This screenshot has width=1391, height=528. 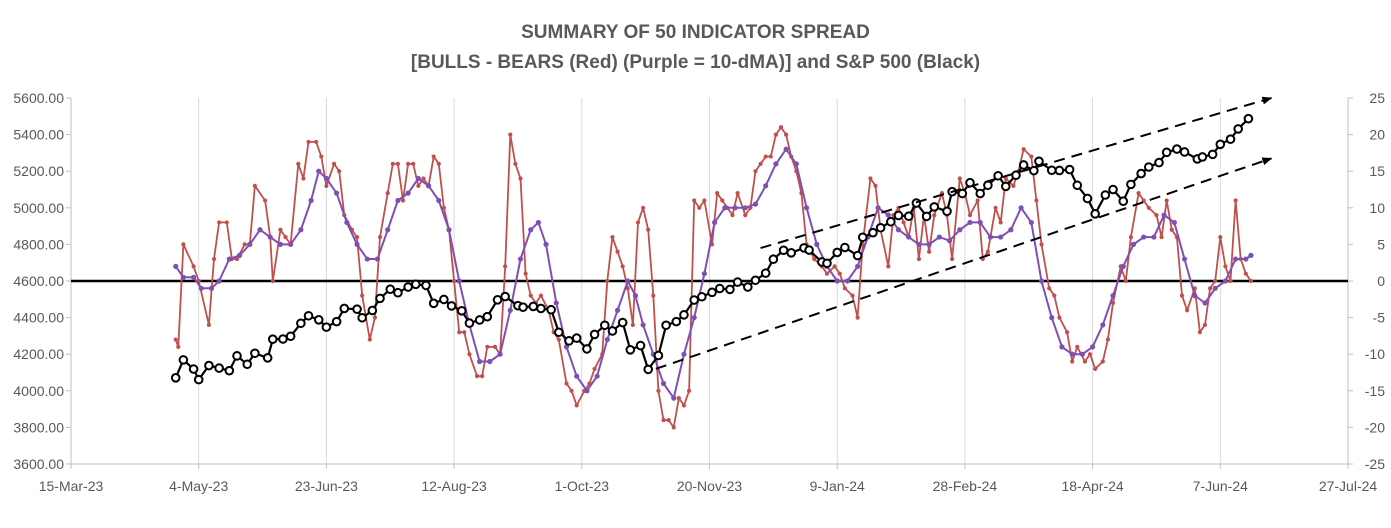 What do you see at coordinates (1375, 464) in the screenshot?
I see `y-right-tick-label: -25` at bounding box center [1375, 464].